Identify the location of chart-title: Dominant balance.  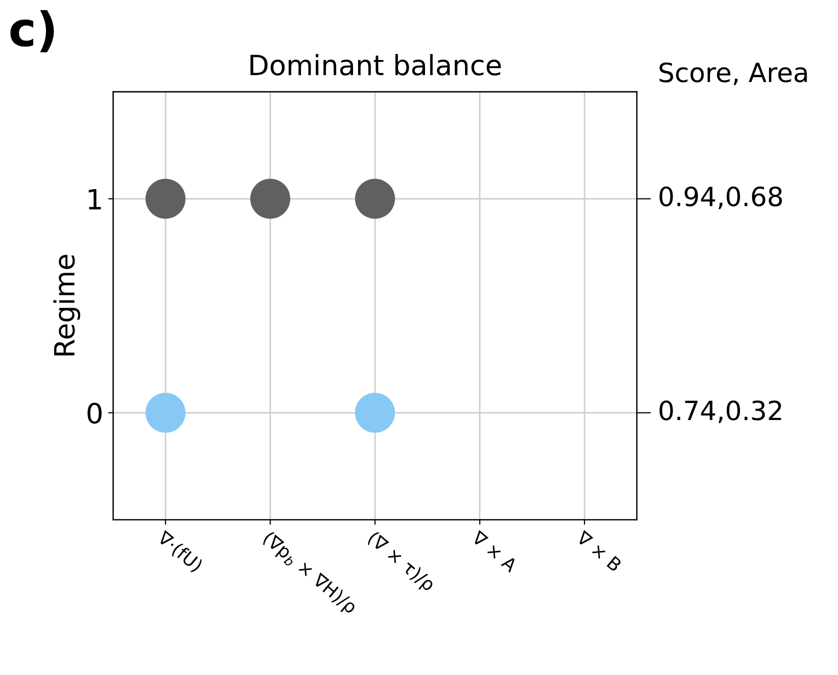
(375, 65).